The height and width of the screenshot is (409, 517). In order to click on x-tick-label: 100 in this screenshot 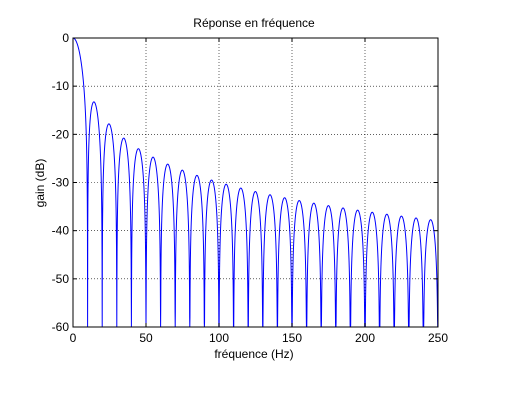, I will do `click(219, 338)`.